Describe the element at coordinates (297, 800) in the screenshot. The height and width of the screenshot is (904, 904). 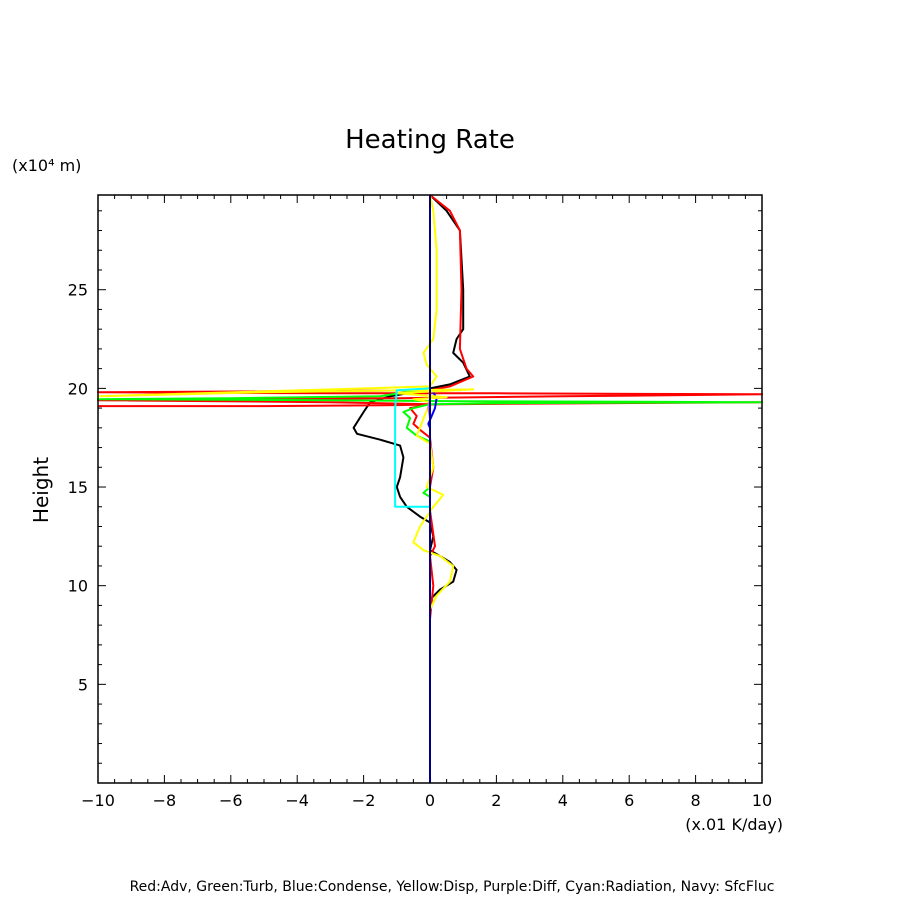
I see `x-tick-label: −4` at that location.